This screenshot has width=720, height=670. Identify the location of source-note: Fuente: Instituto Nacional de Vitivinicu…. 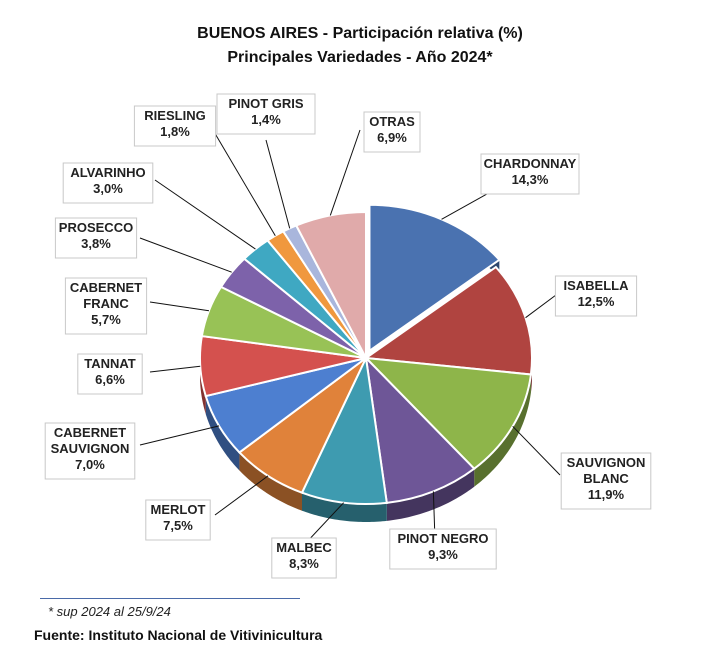
(178, 635).